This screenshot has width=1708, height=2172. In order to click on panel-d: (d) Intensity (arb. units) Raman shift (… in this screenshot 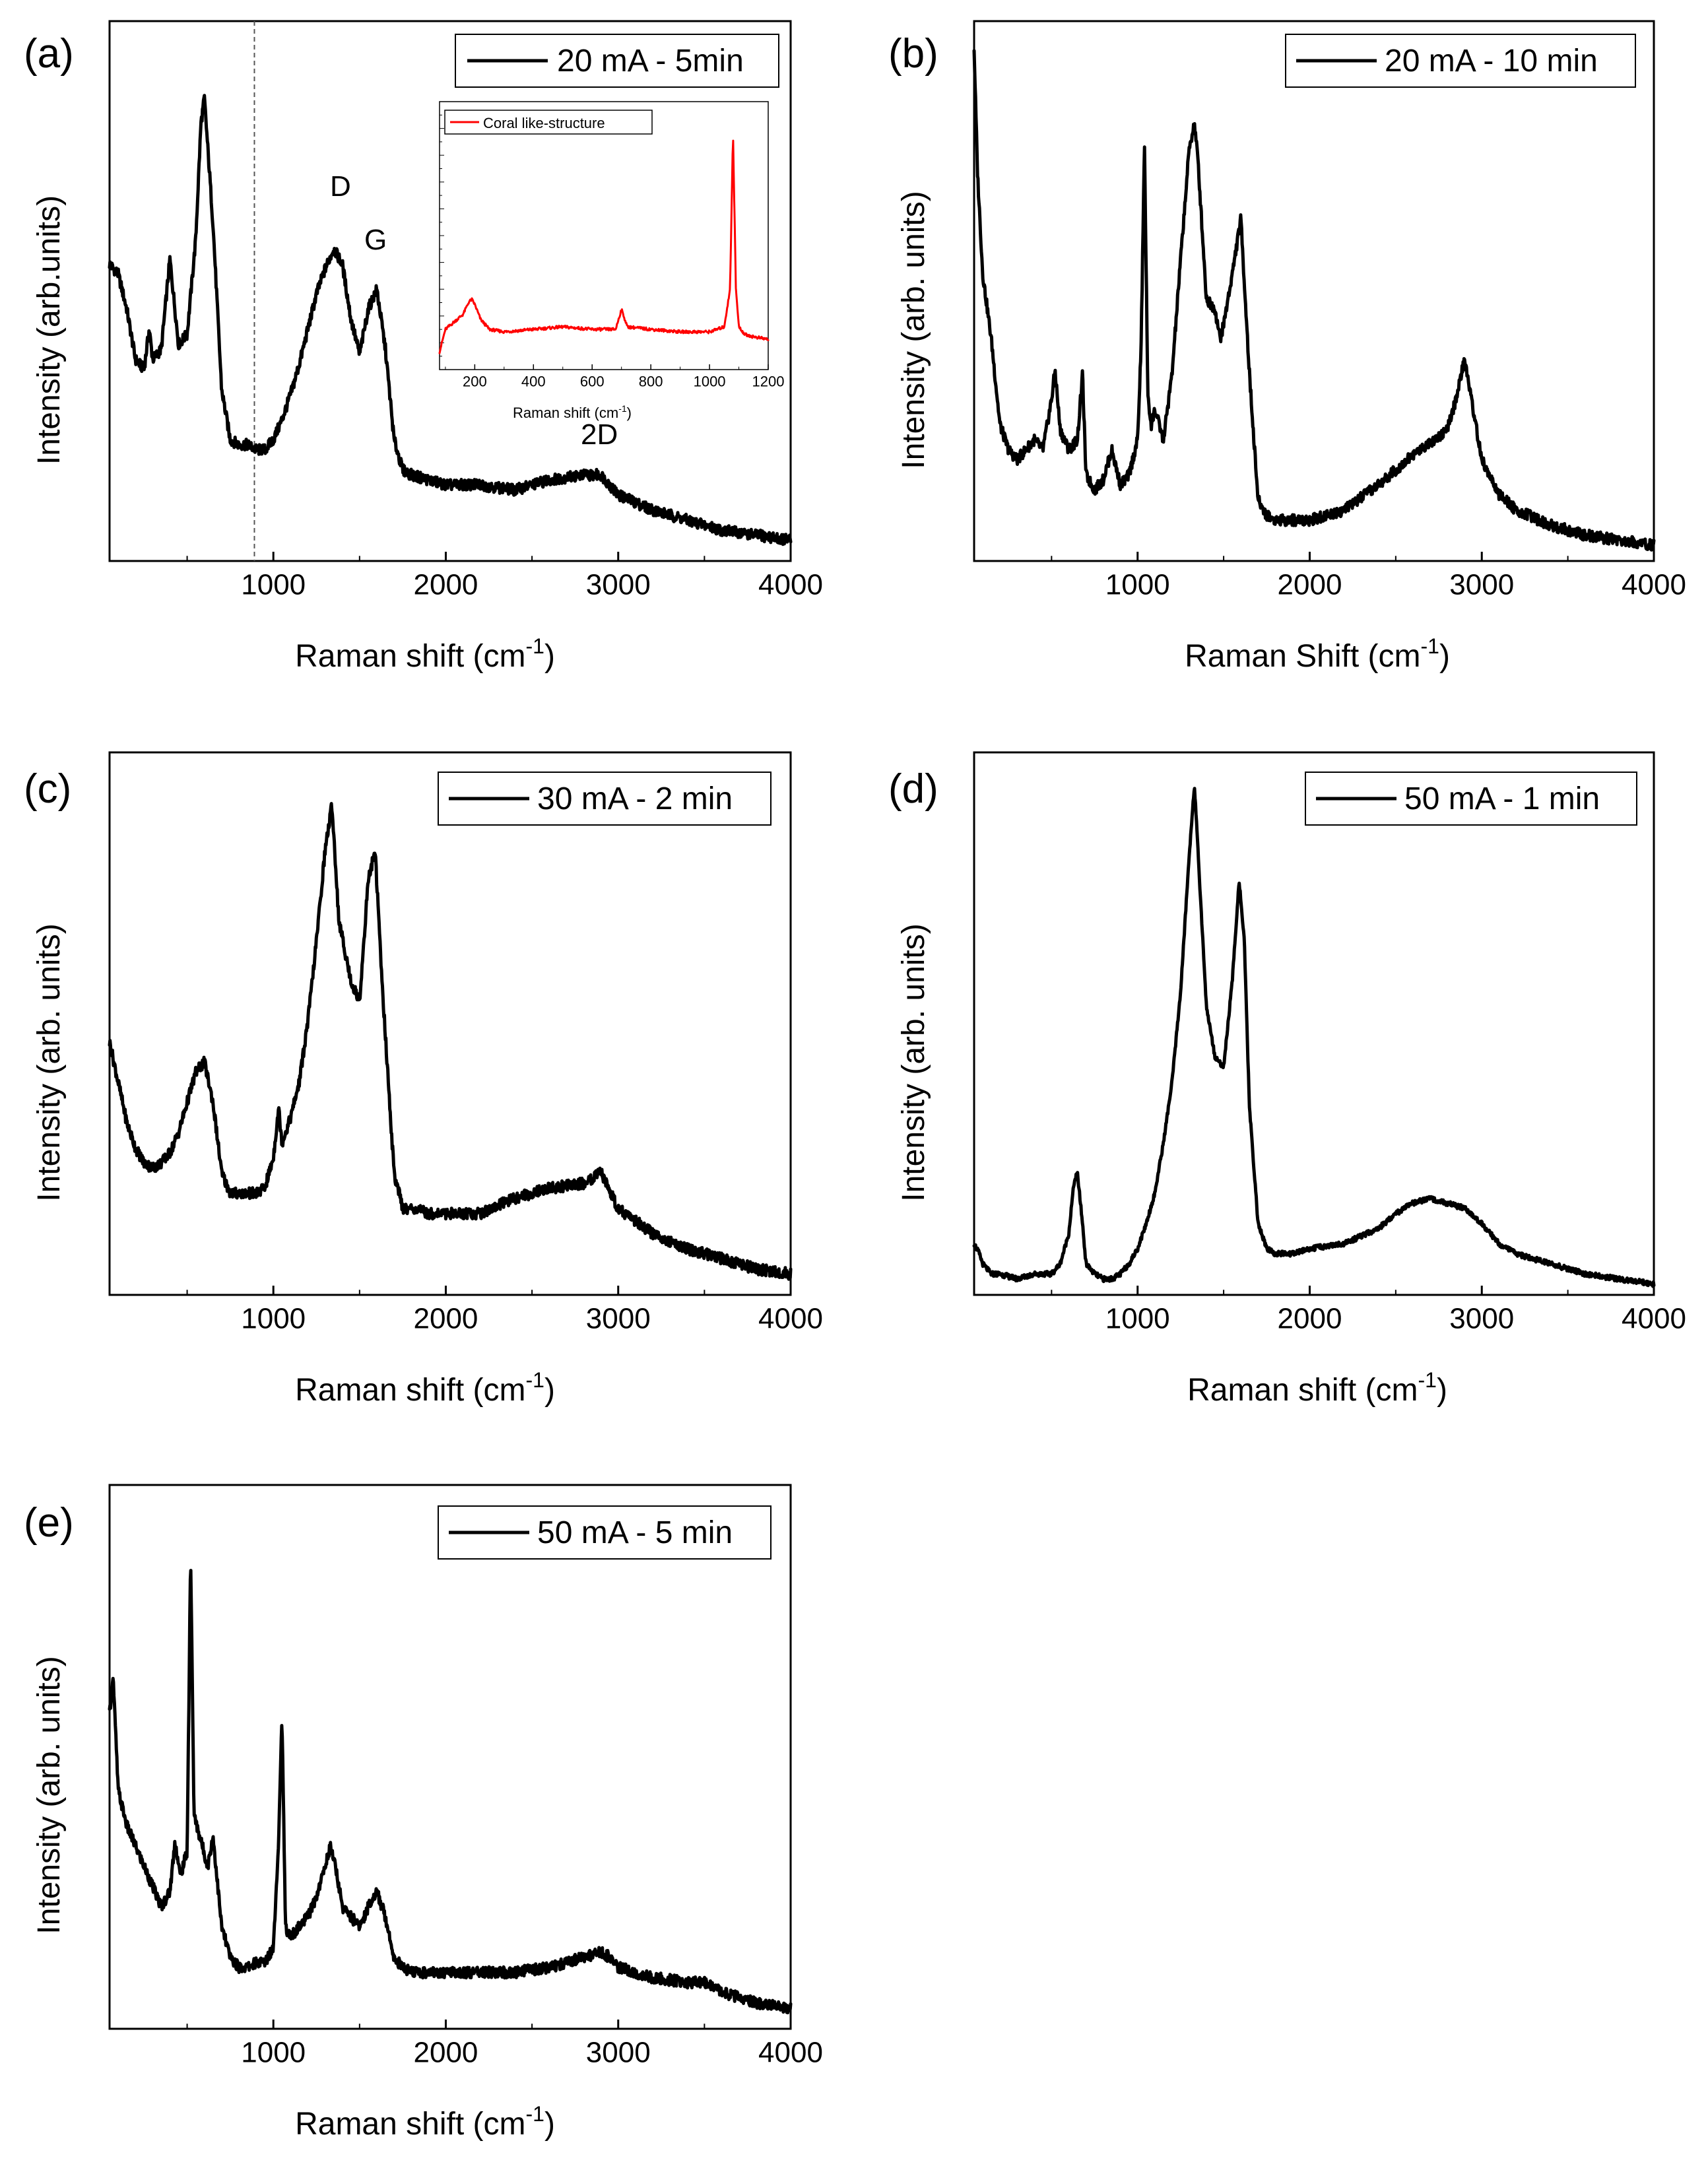, I will do `click(1287, 1079)`.